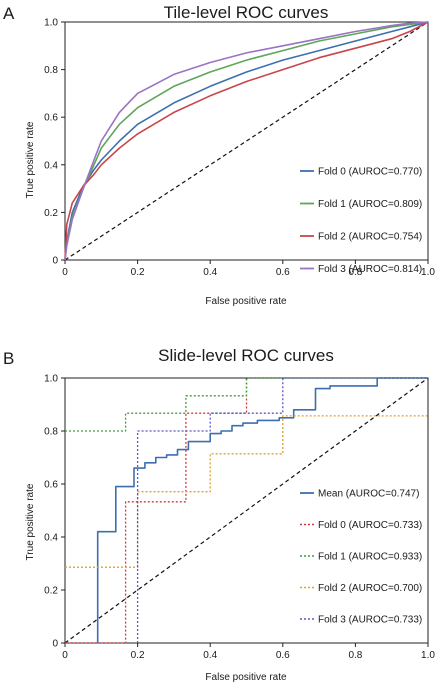  What do you see at coordinates (370, 237) in the screenshot?
I see `legend-label-2: Fold 2 (AUROC=0.754)` at bounding box center [370, 237].